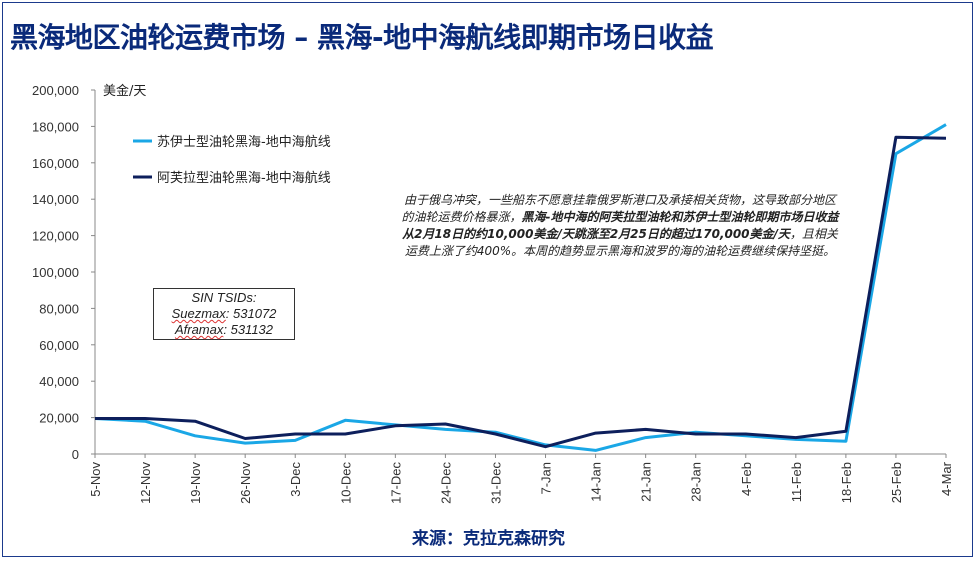  I want to click on x-tick-label: 12-Nov, so click(145, 483).